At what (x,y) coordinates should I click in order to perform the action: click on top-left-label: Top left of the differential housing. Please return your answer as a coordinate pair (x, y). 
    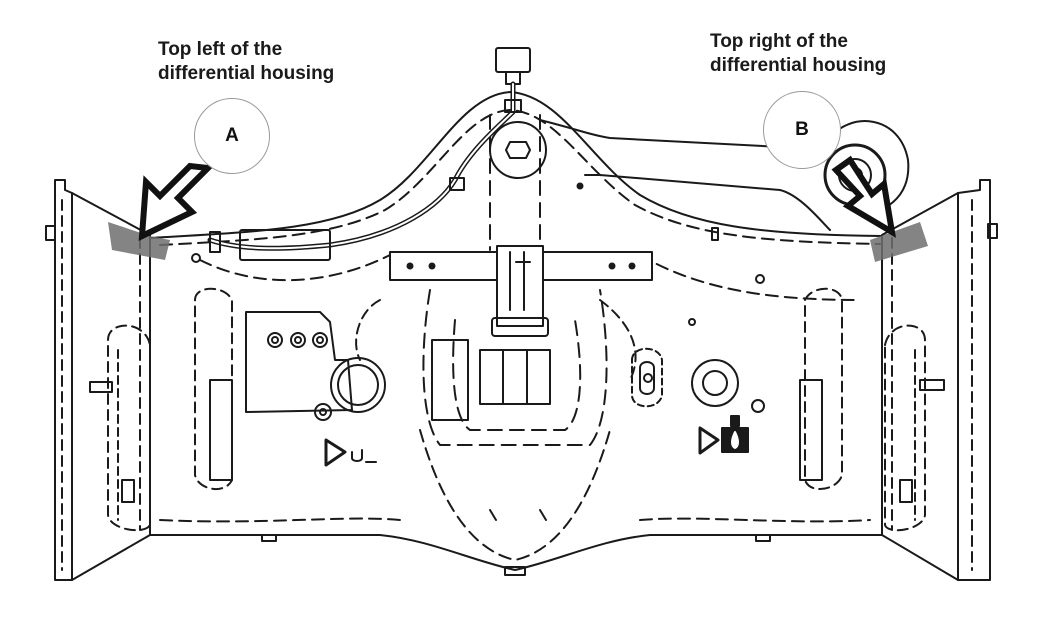
    Looking at the image, I should click on (246, 62).